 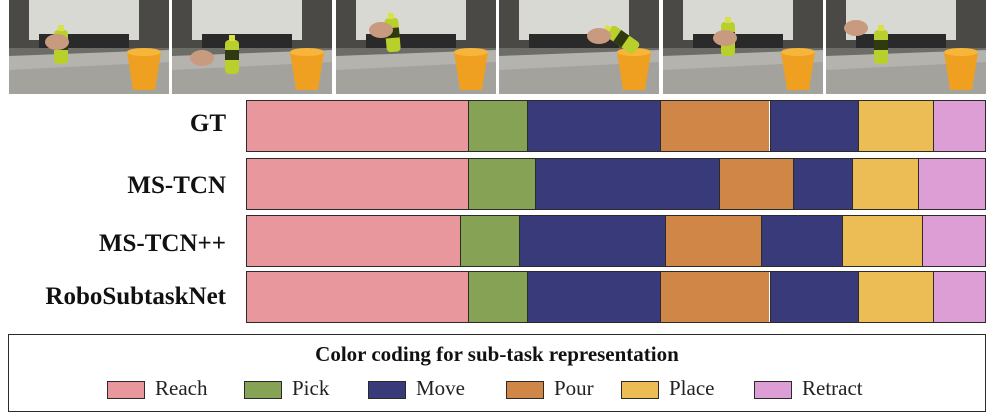 What do you see at coordinates (574, 388) in the screenshot?
I see `legend-label: Pour` at bounding box center [574, 388].